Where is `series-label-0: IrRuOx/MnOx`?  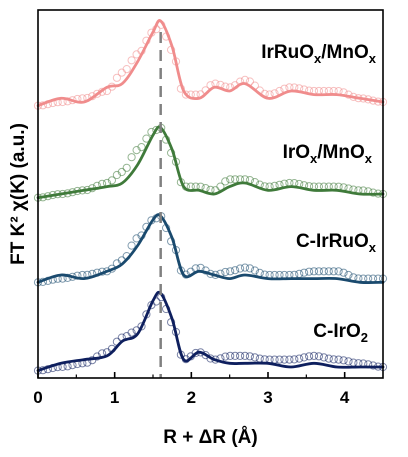 series-label-0: IrRuOx/MnOx is located at coordinates (319, 54).